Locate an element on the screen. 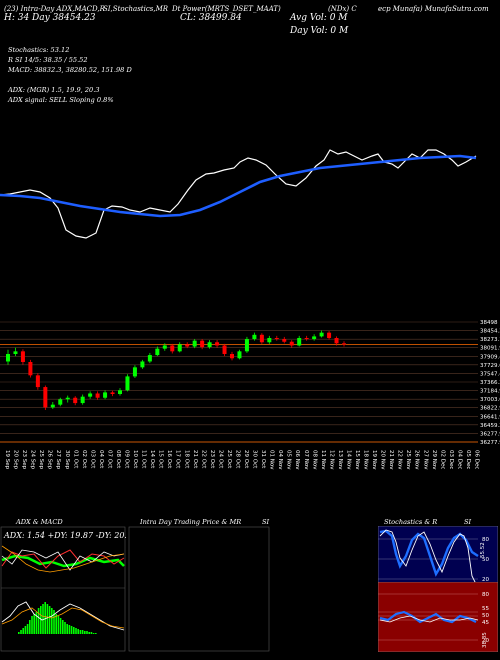  date-label: 29 Nov is located at coordinates (434, 460).